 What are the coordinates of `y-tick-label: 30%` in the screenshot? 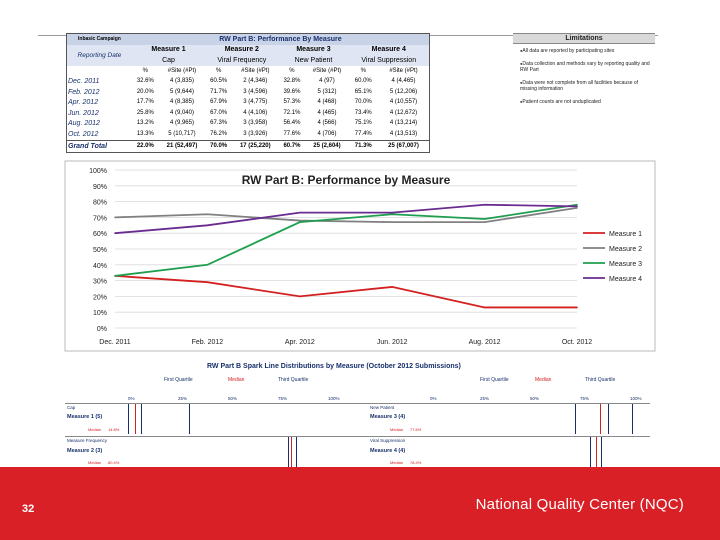 It's located at (100, 282).